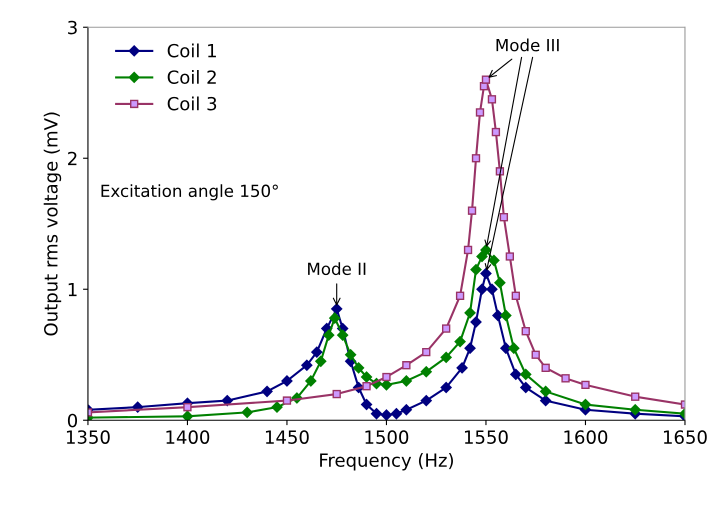 The height and width of the screenshot is (524, 715). I want to click on y-axis-title: Output rms voltage (mV), so click(53, 224).